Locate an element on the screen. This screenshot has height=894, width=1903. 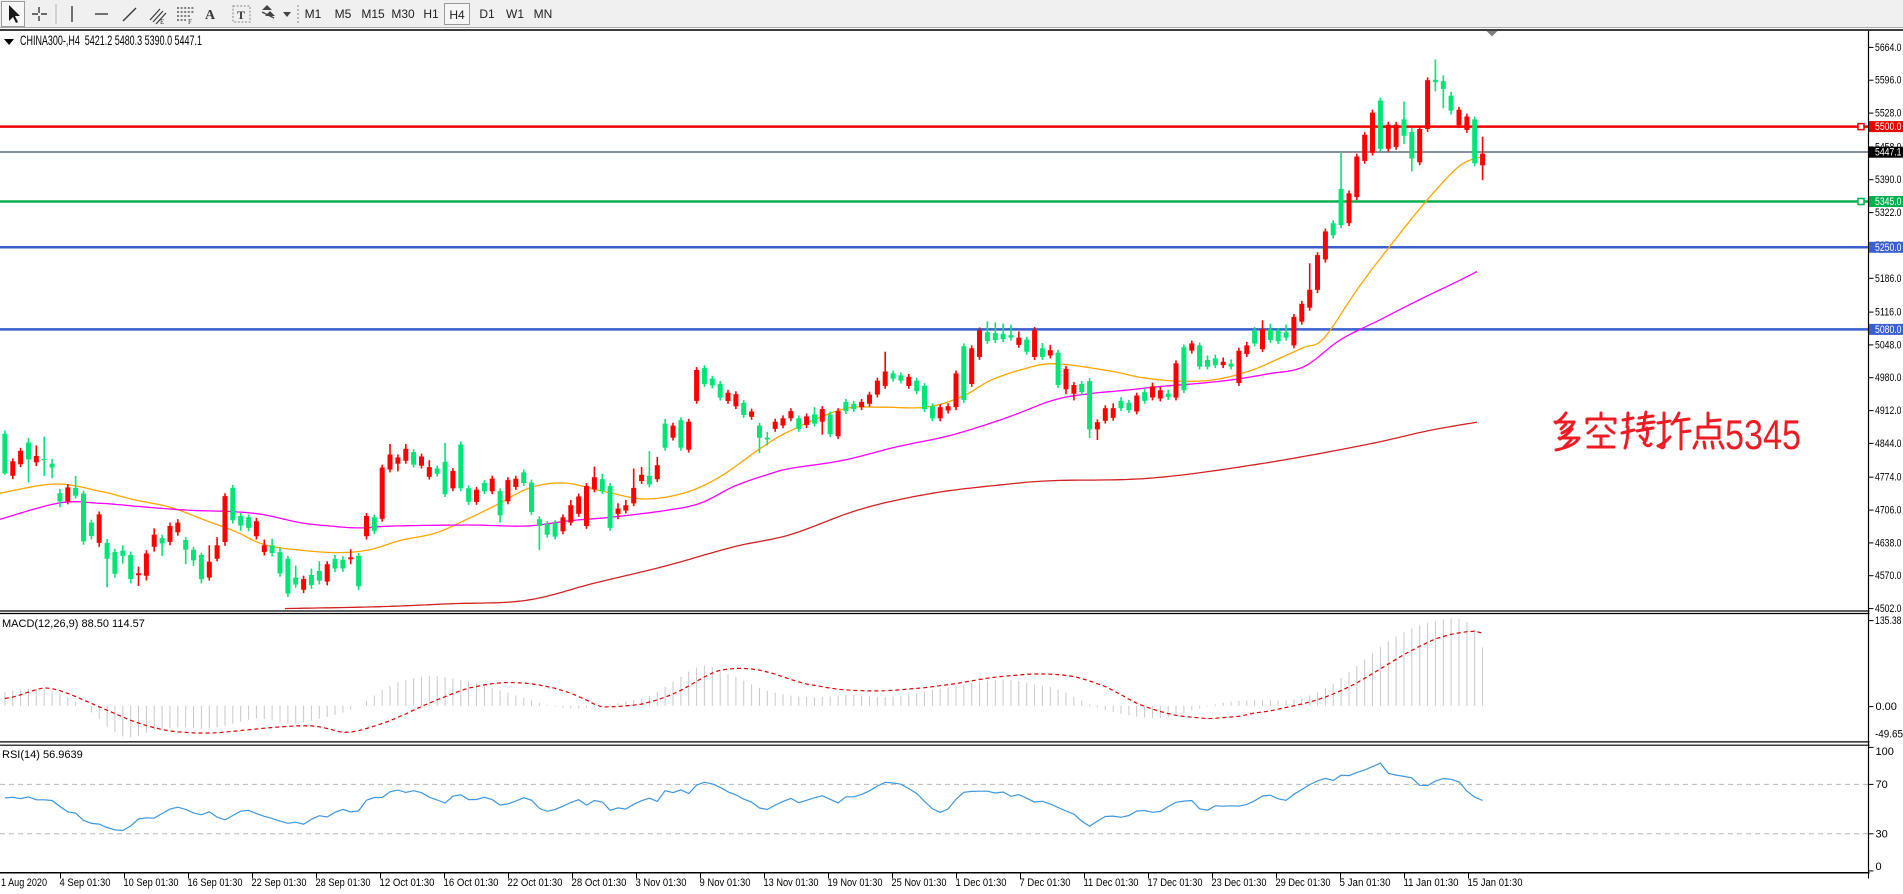
svg-text: 29 Dec 01:30 is located at coordinates (1303, 883).